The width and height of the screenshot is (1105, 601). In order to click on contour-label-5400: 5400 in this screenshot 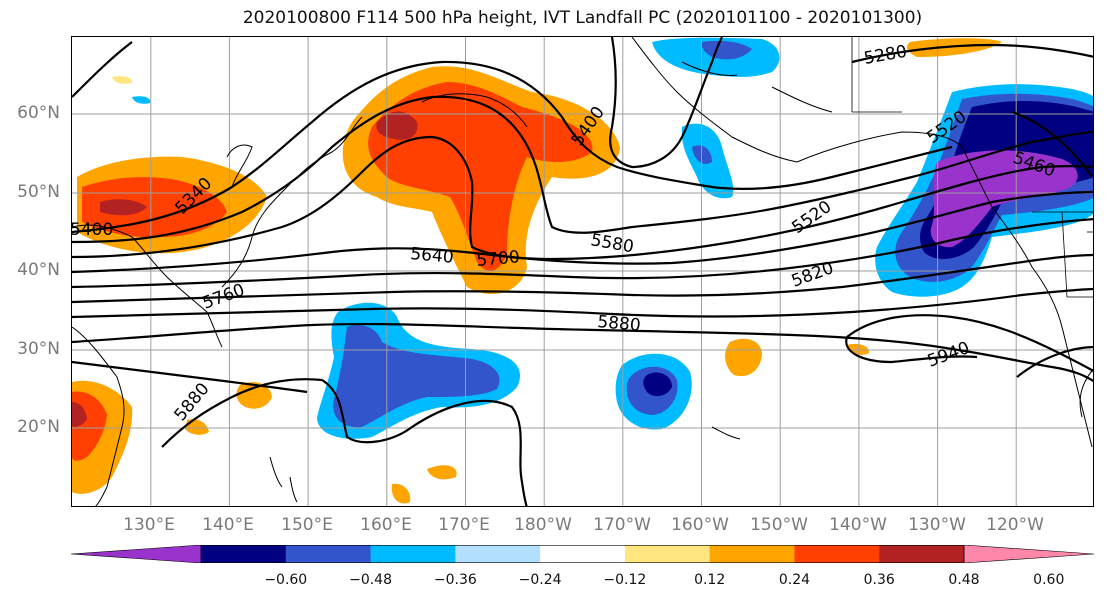, I will do `click(92, 230)`.